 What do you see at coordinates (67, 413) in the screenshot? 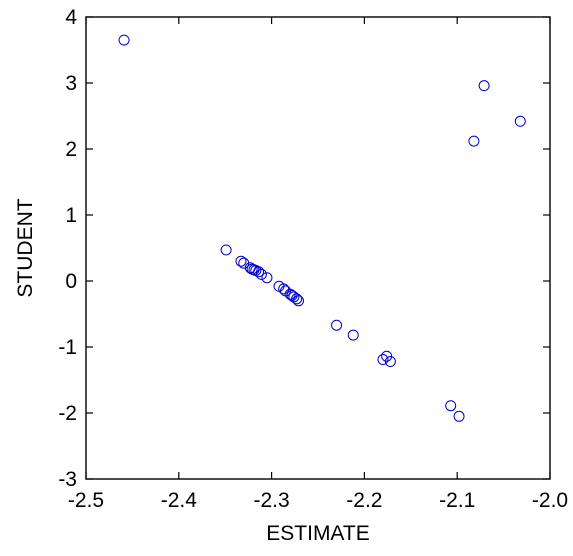
I see `y-tick-label: -2` at bounding box center [67, 413].